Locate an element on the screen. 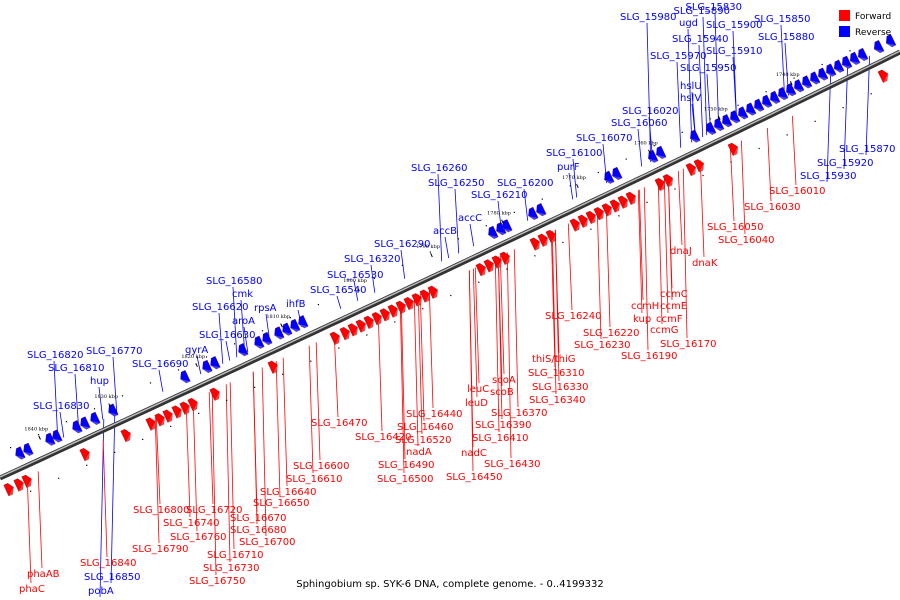 Image resolution: width=900 pixels, height=600 pixels. reverse-label: SLG_15890 is located at coordinates (702, 11).